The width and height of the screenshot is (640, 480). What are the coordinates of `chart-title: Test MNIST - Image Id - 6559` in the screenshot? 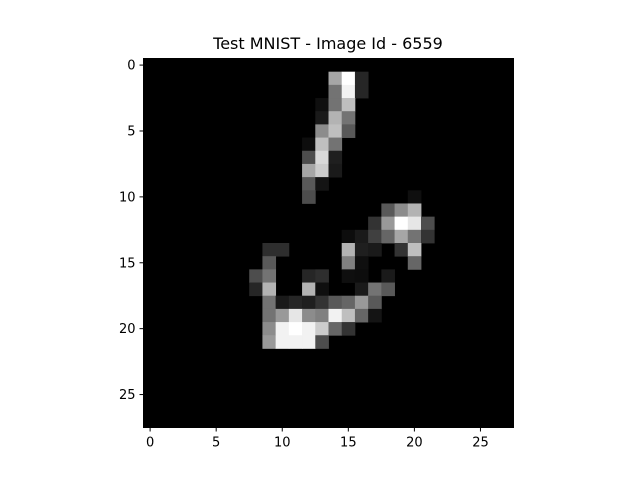 It's located at (327, 43).